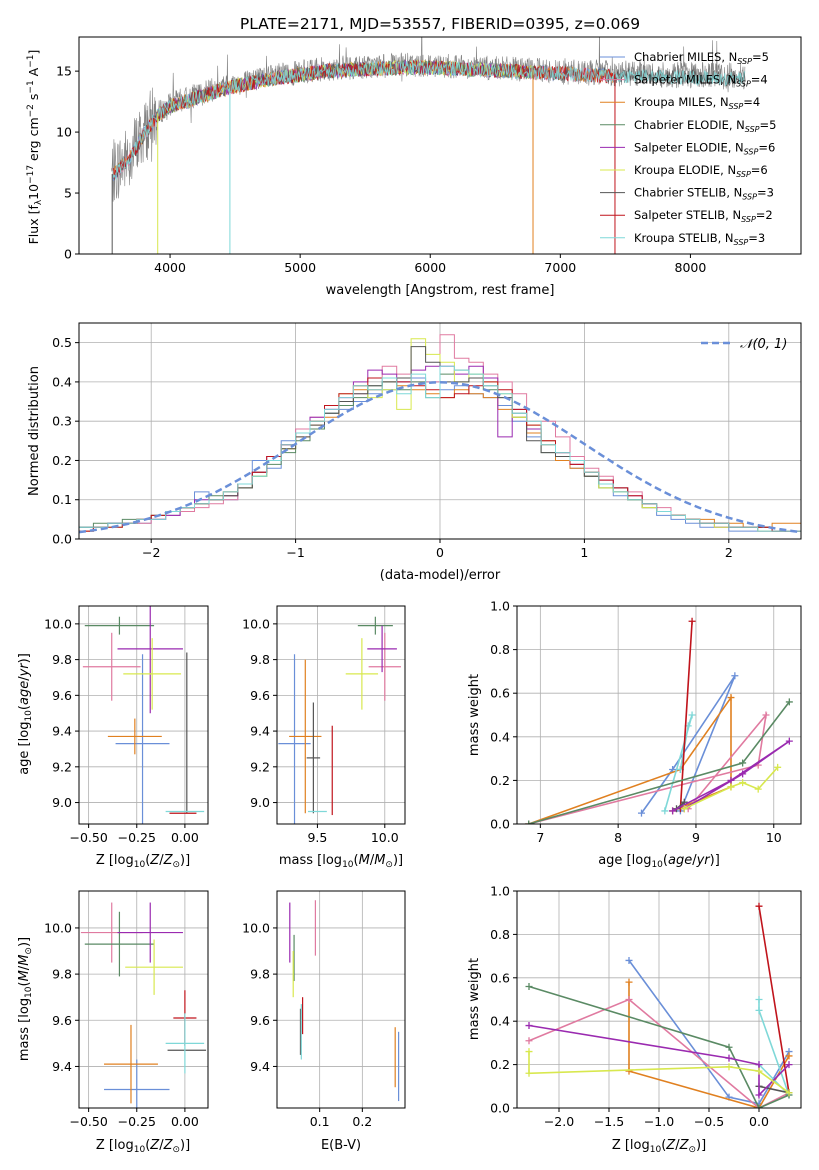 The image size is (819, 1170). I want to click on x-tick-label: 0.1, so click(320, 1121).